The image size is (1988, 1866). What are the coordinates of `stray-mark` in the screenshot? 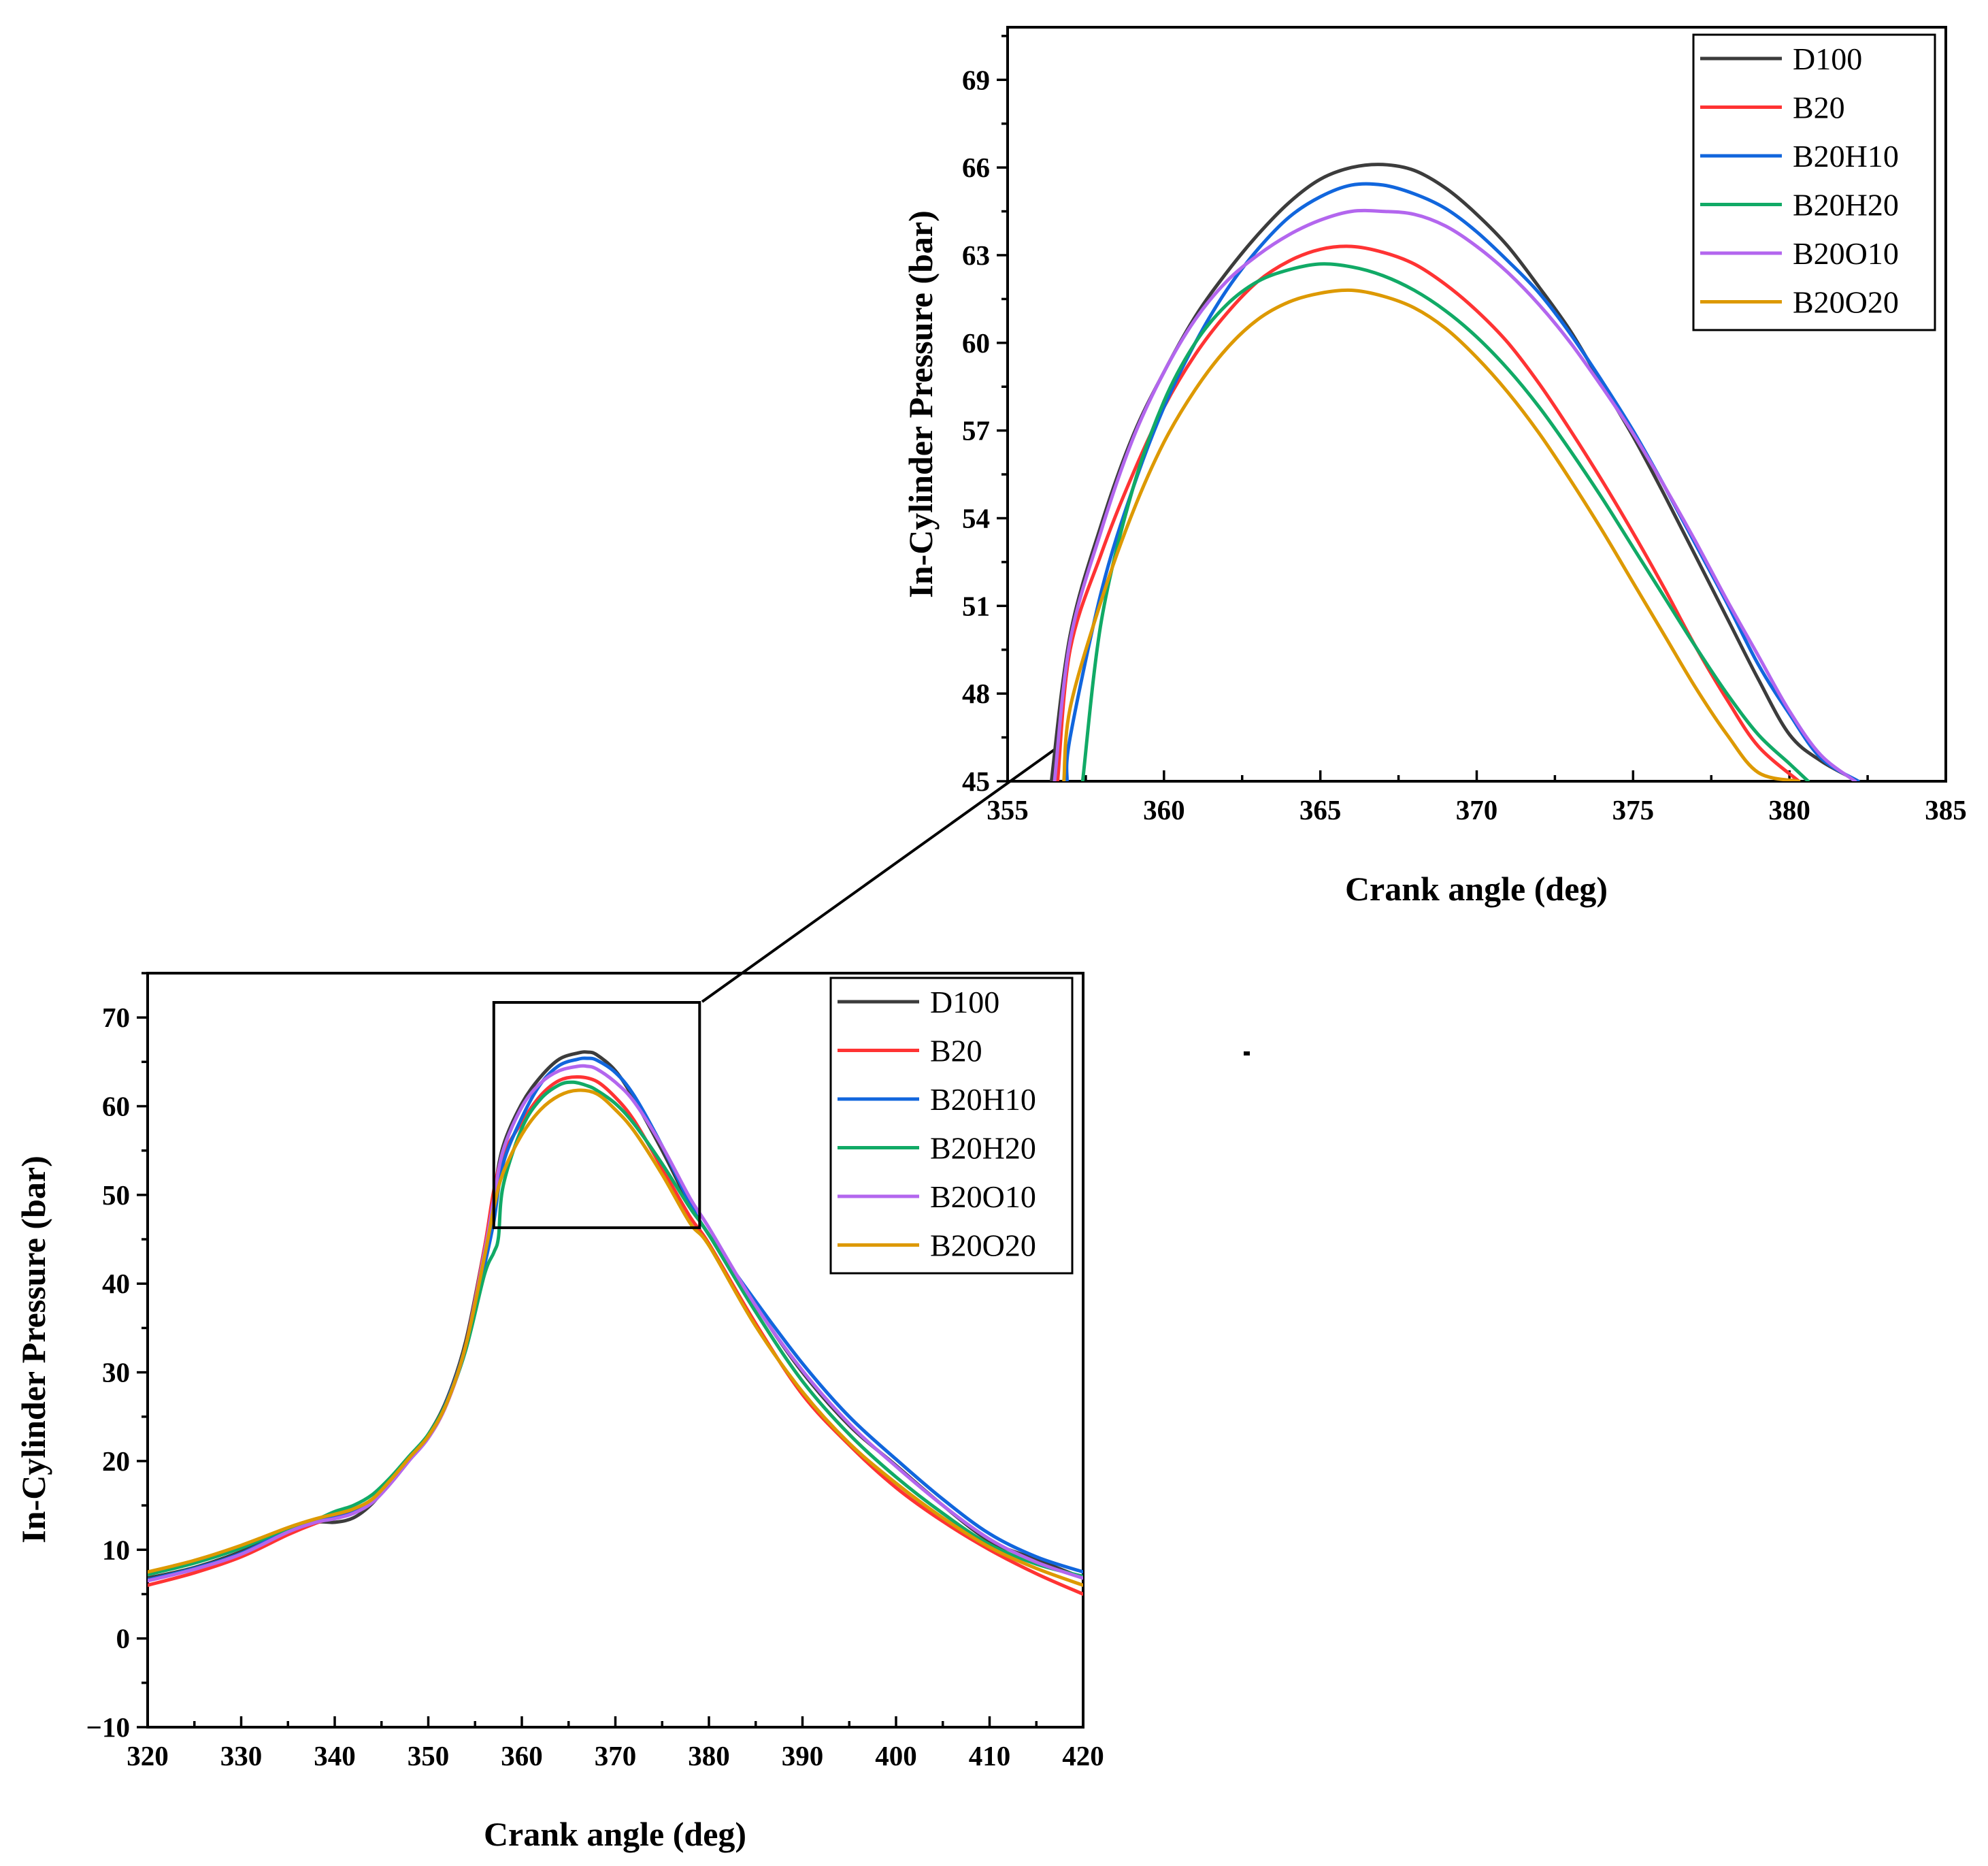 It's located at (1247, 1053).